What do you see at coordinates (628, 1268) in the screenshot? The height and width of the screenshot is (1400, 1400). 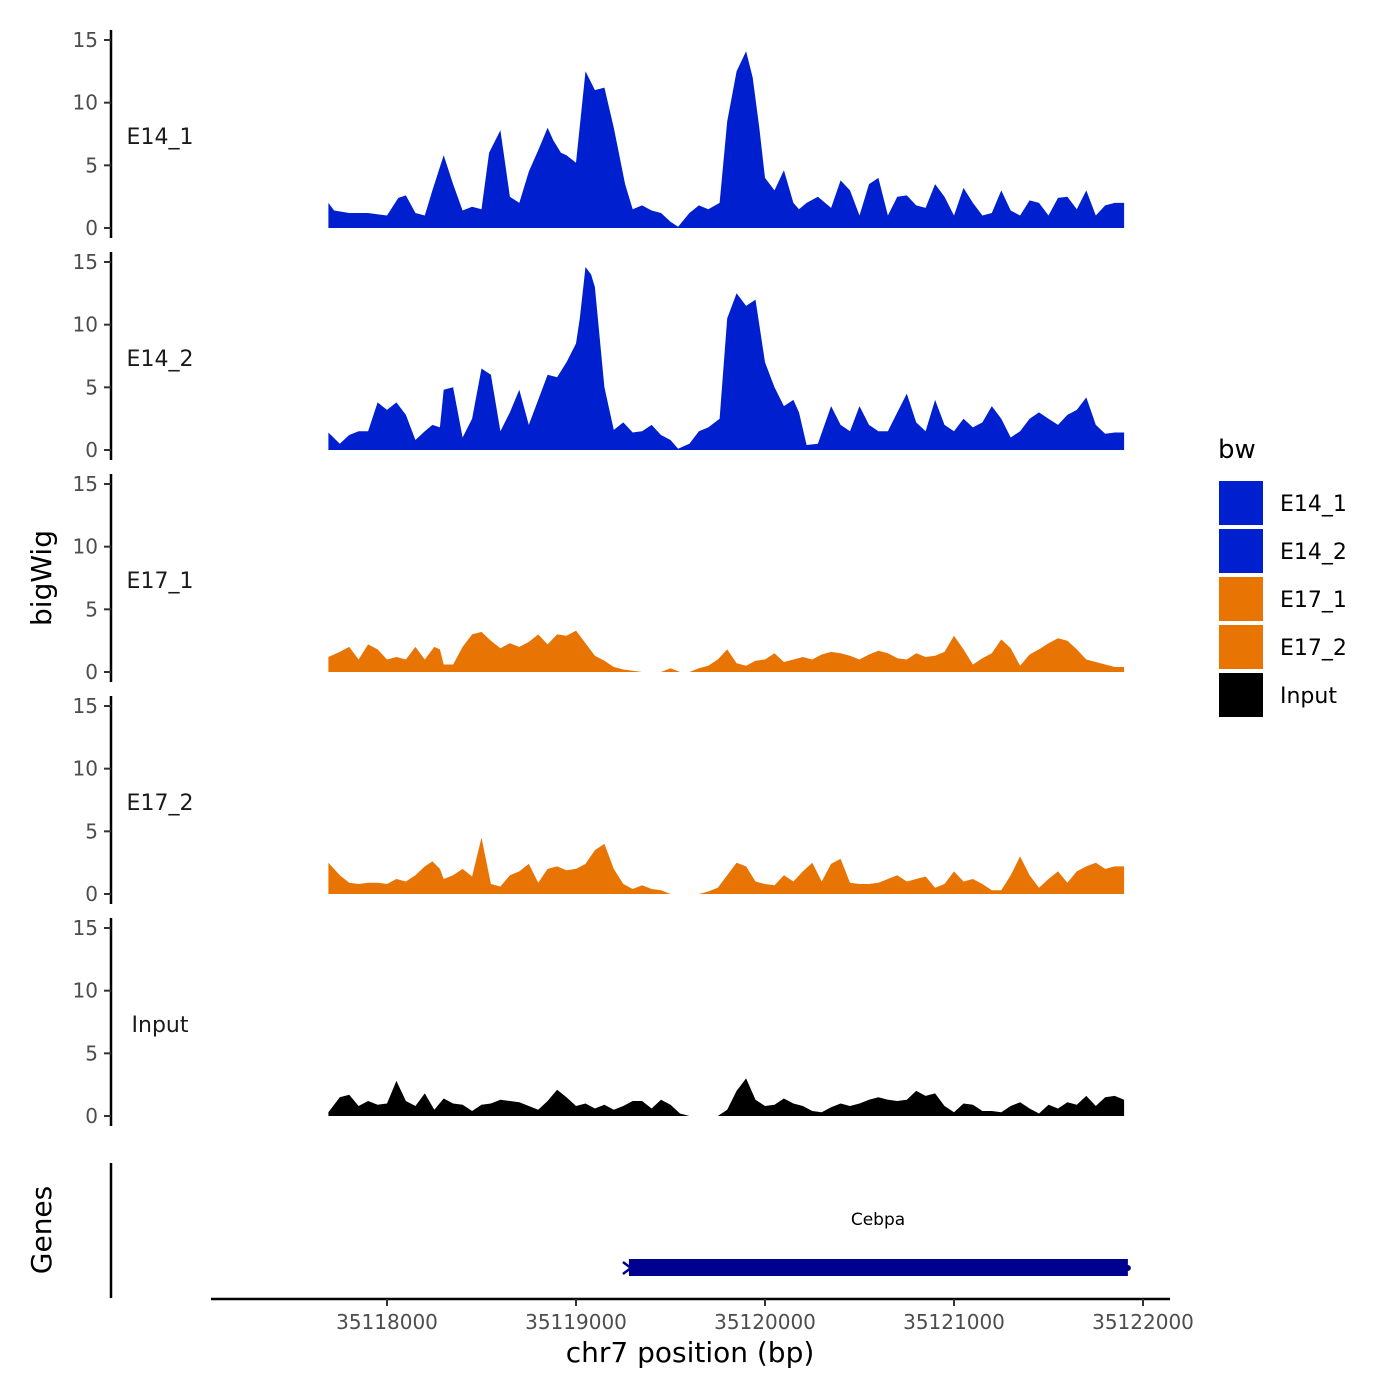 I see `gene-start-mark` at bounding box center [628, 1268].